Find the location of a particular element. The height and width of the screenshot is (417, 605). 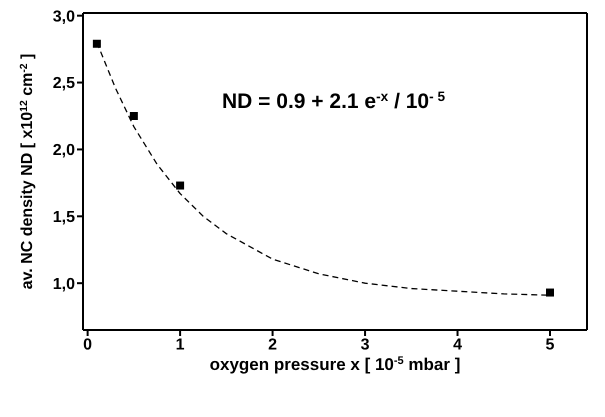

y-tick-label: 2,5 is located at coordinates (64, 83).